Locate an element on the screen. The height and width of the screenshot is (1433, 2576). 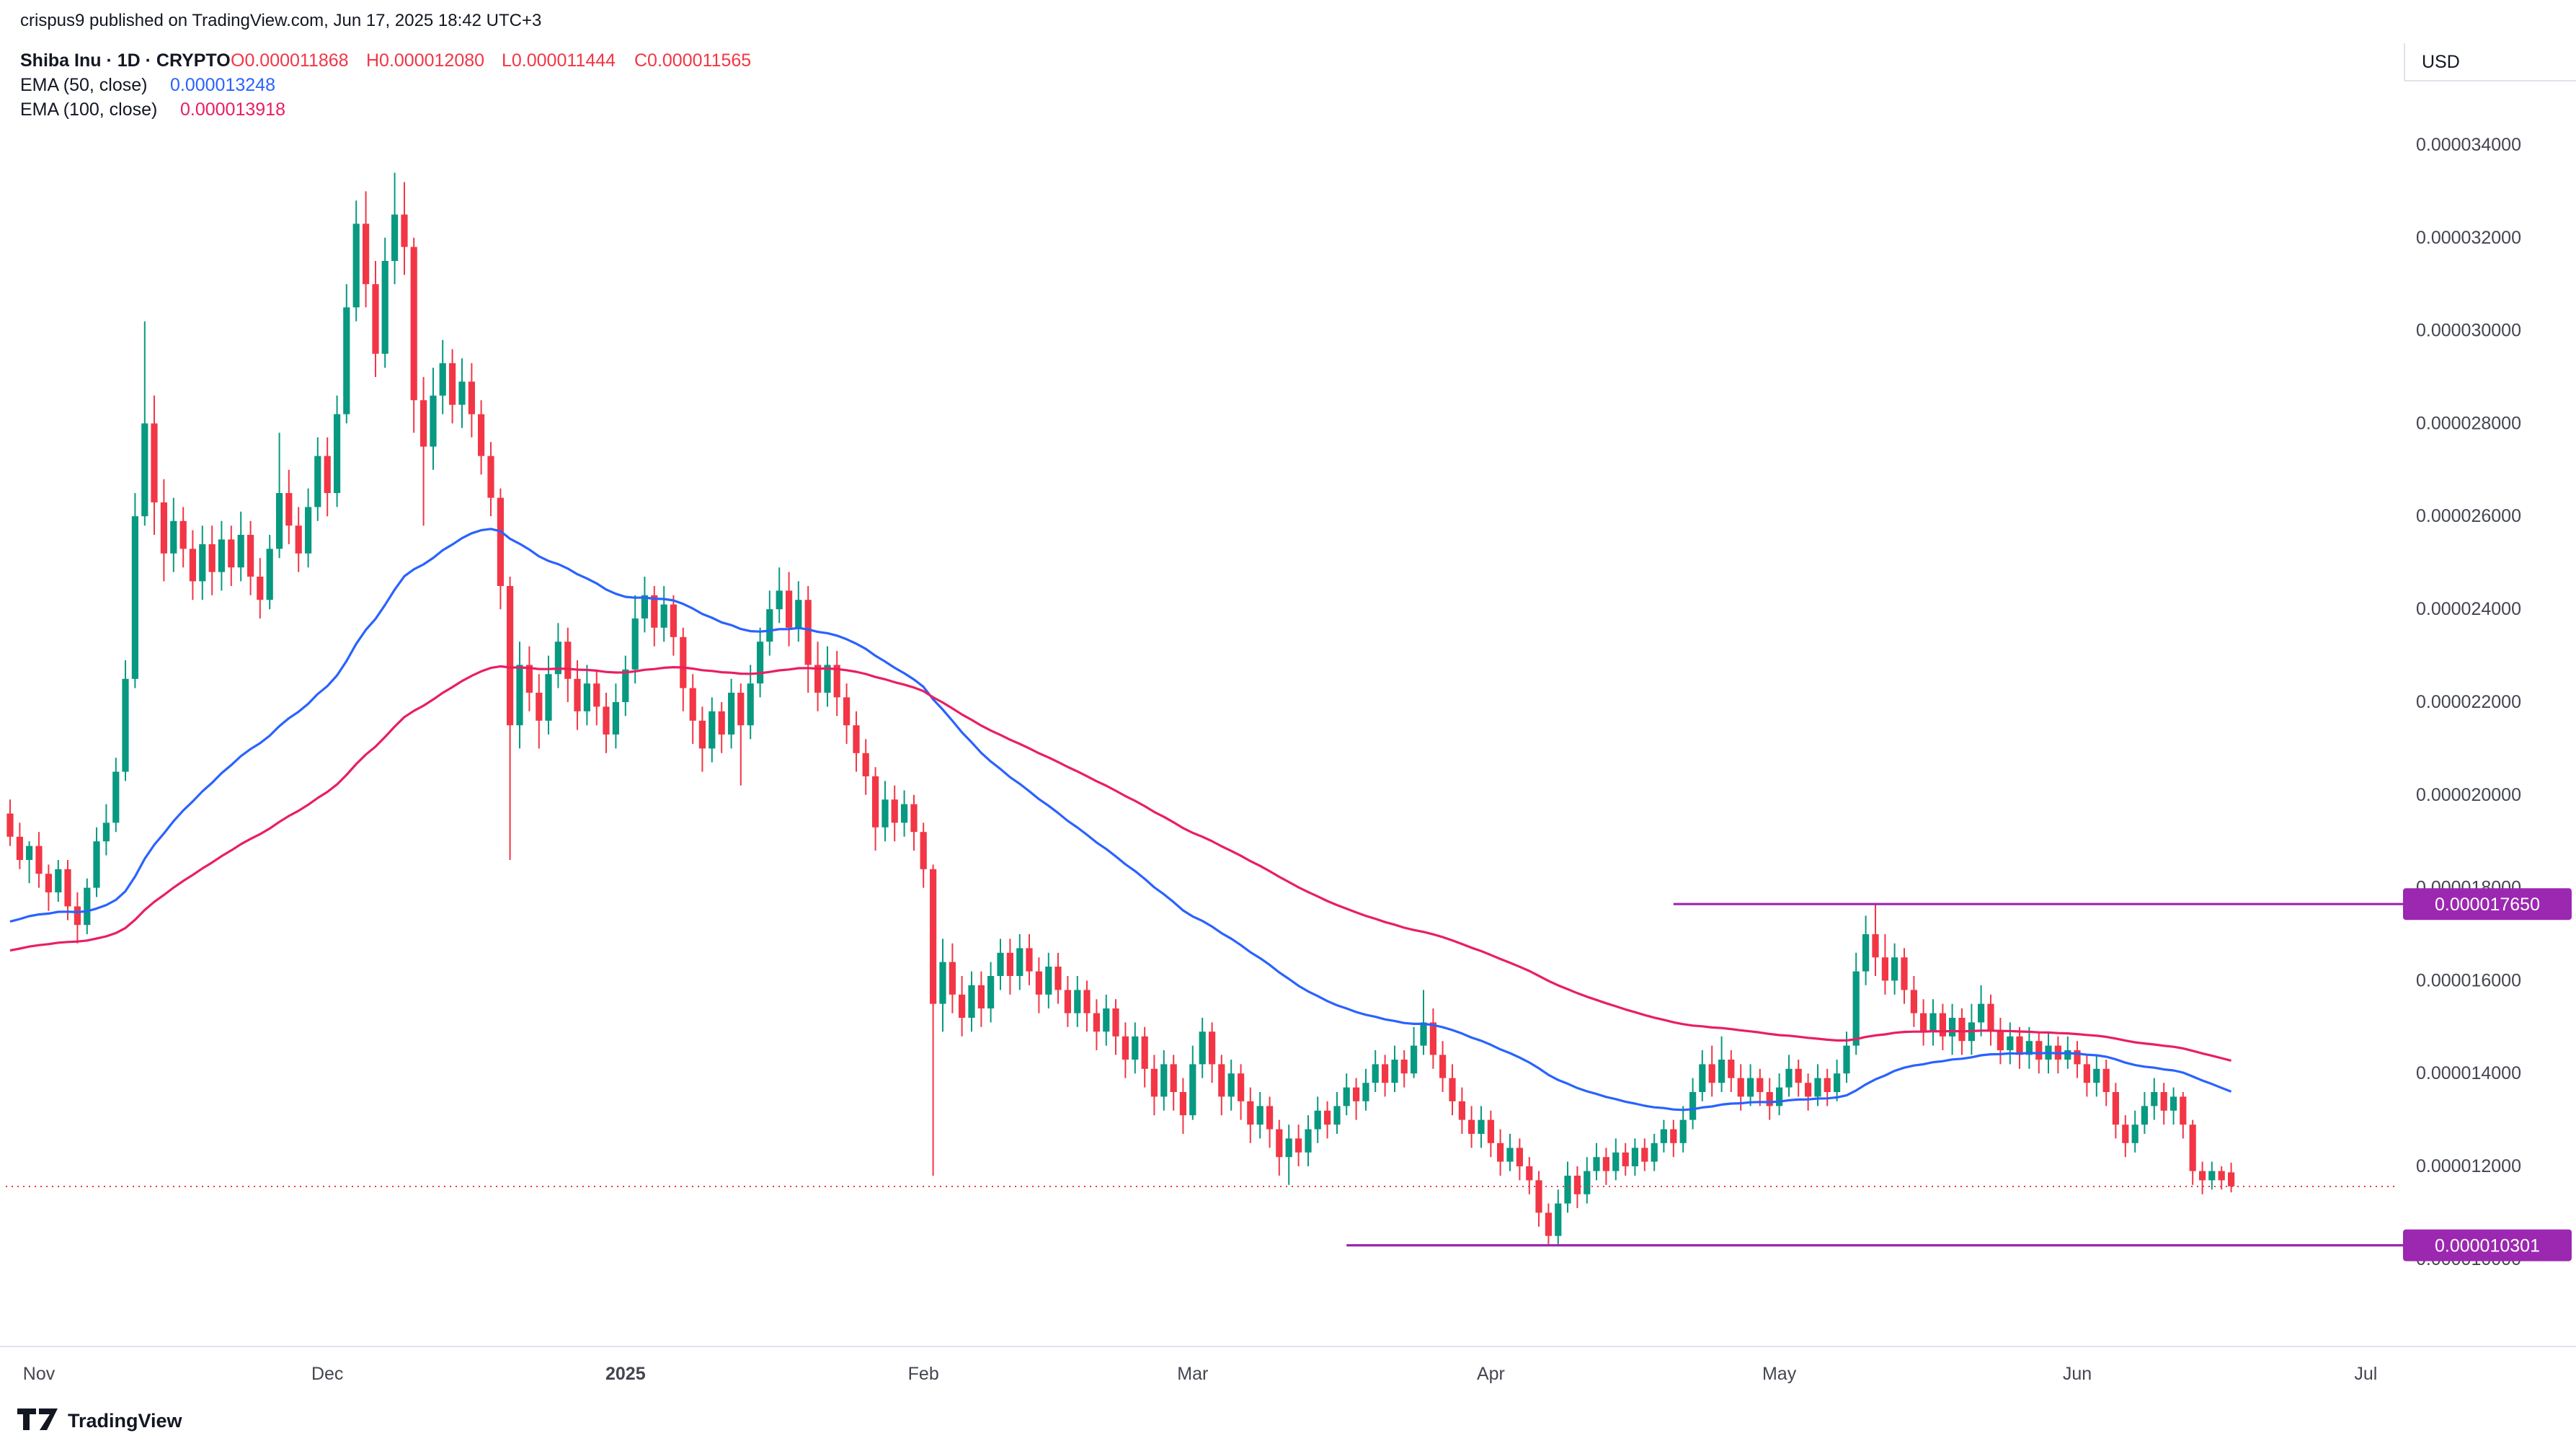
tradingview-logo: TradingView is located at coordinates (100, 1420).